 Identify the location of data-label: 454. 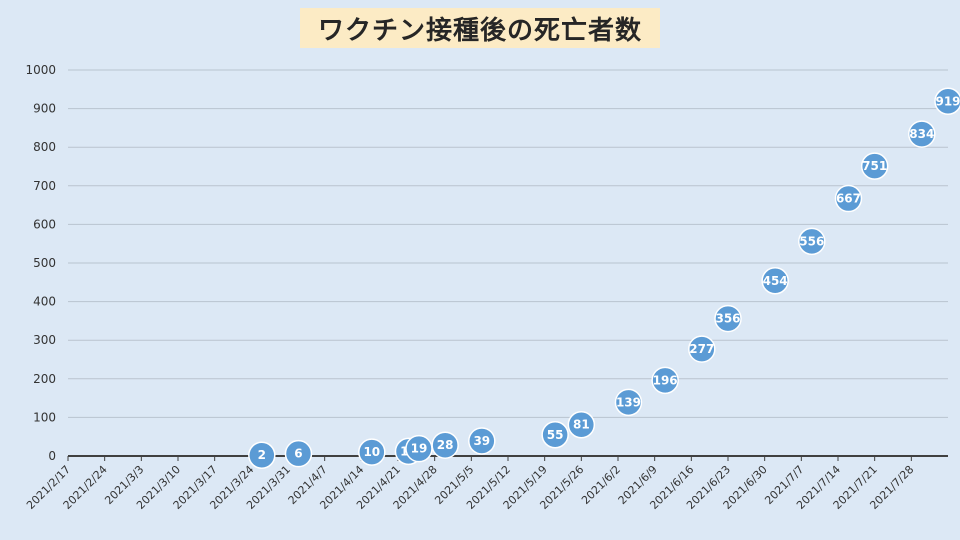
(775, 281).